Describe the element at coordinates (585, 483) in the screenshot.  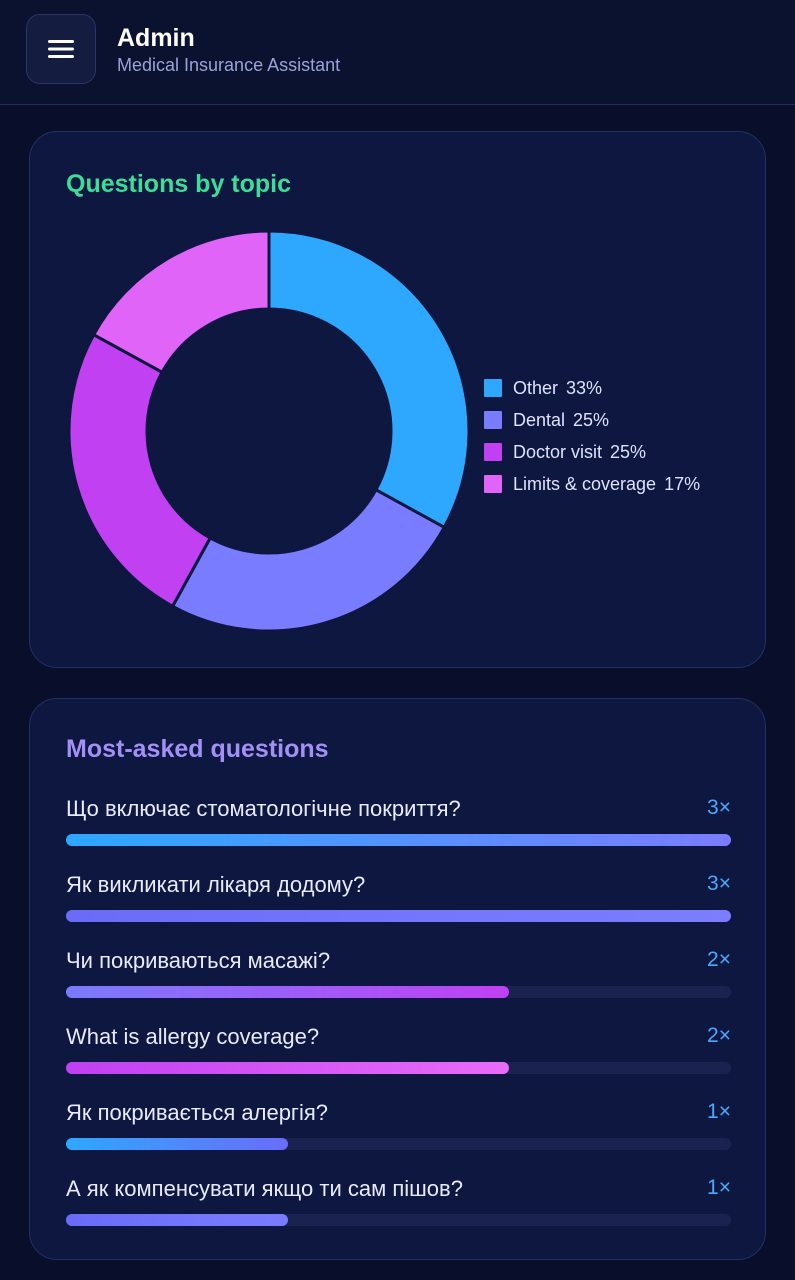
I see `legend-label: Limits & coverage` at that location.